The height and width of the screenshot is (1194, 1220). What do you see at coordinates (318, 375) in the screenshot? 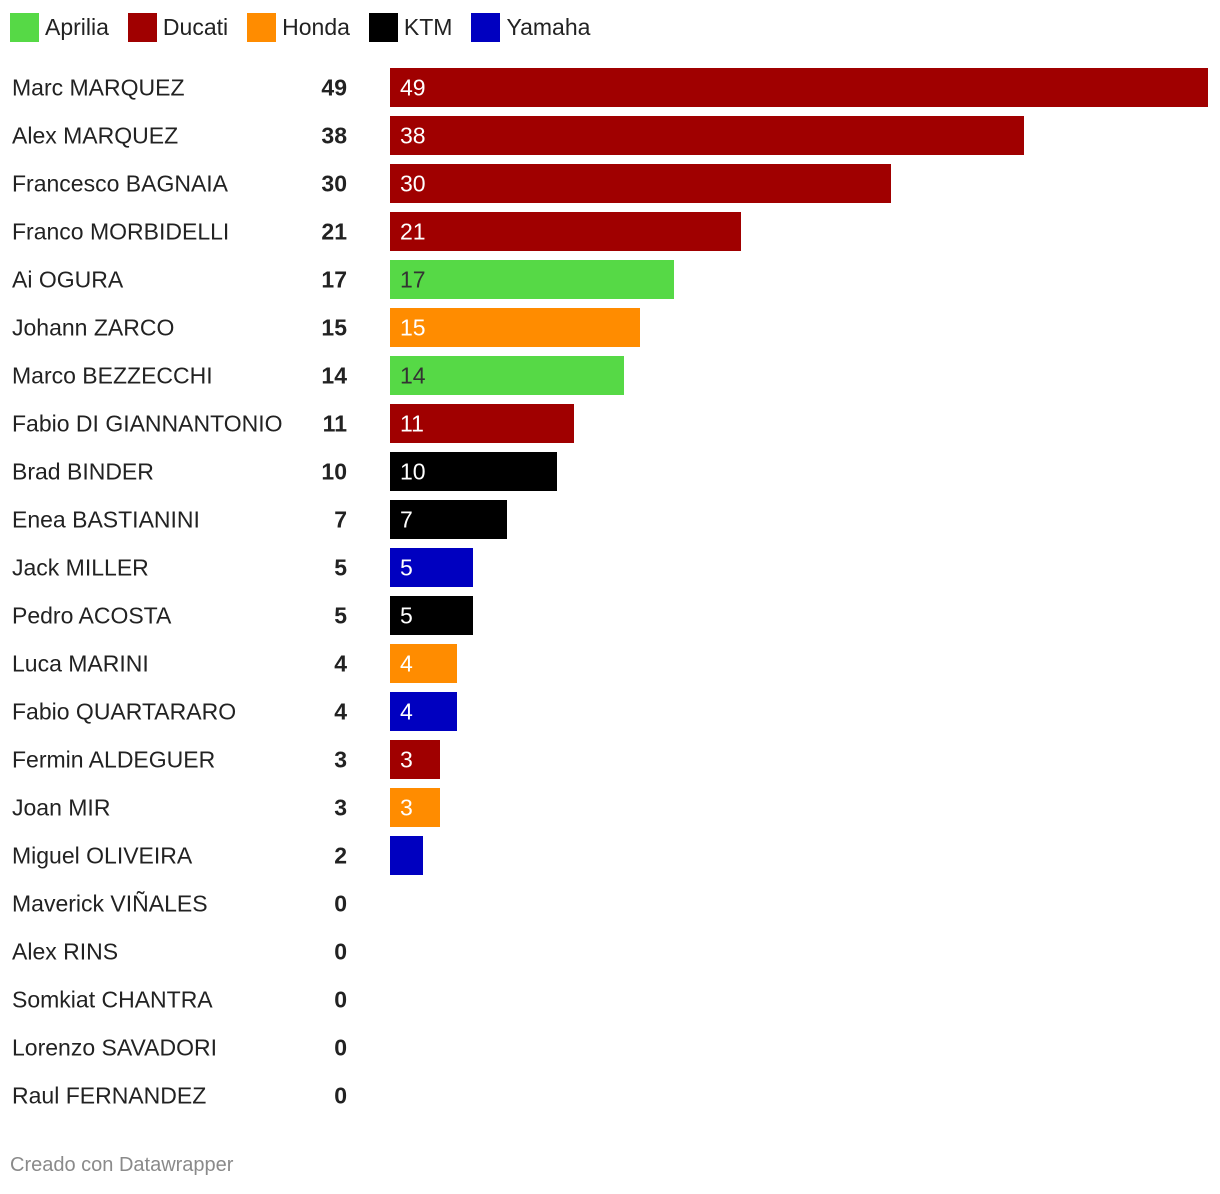
I see `bar-row: Marco BEZZECCHI 14 14` at bounding box center [318, 375].